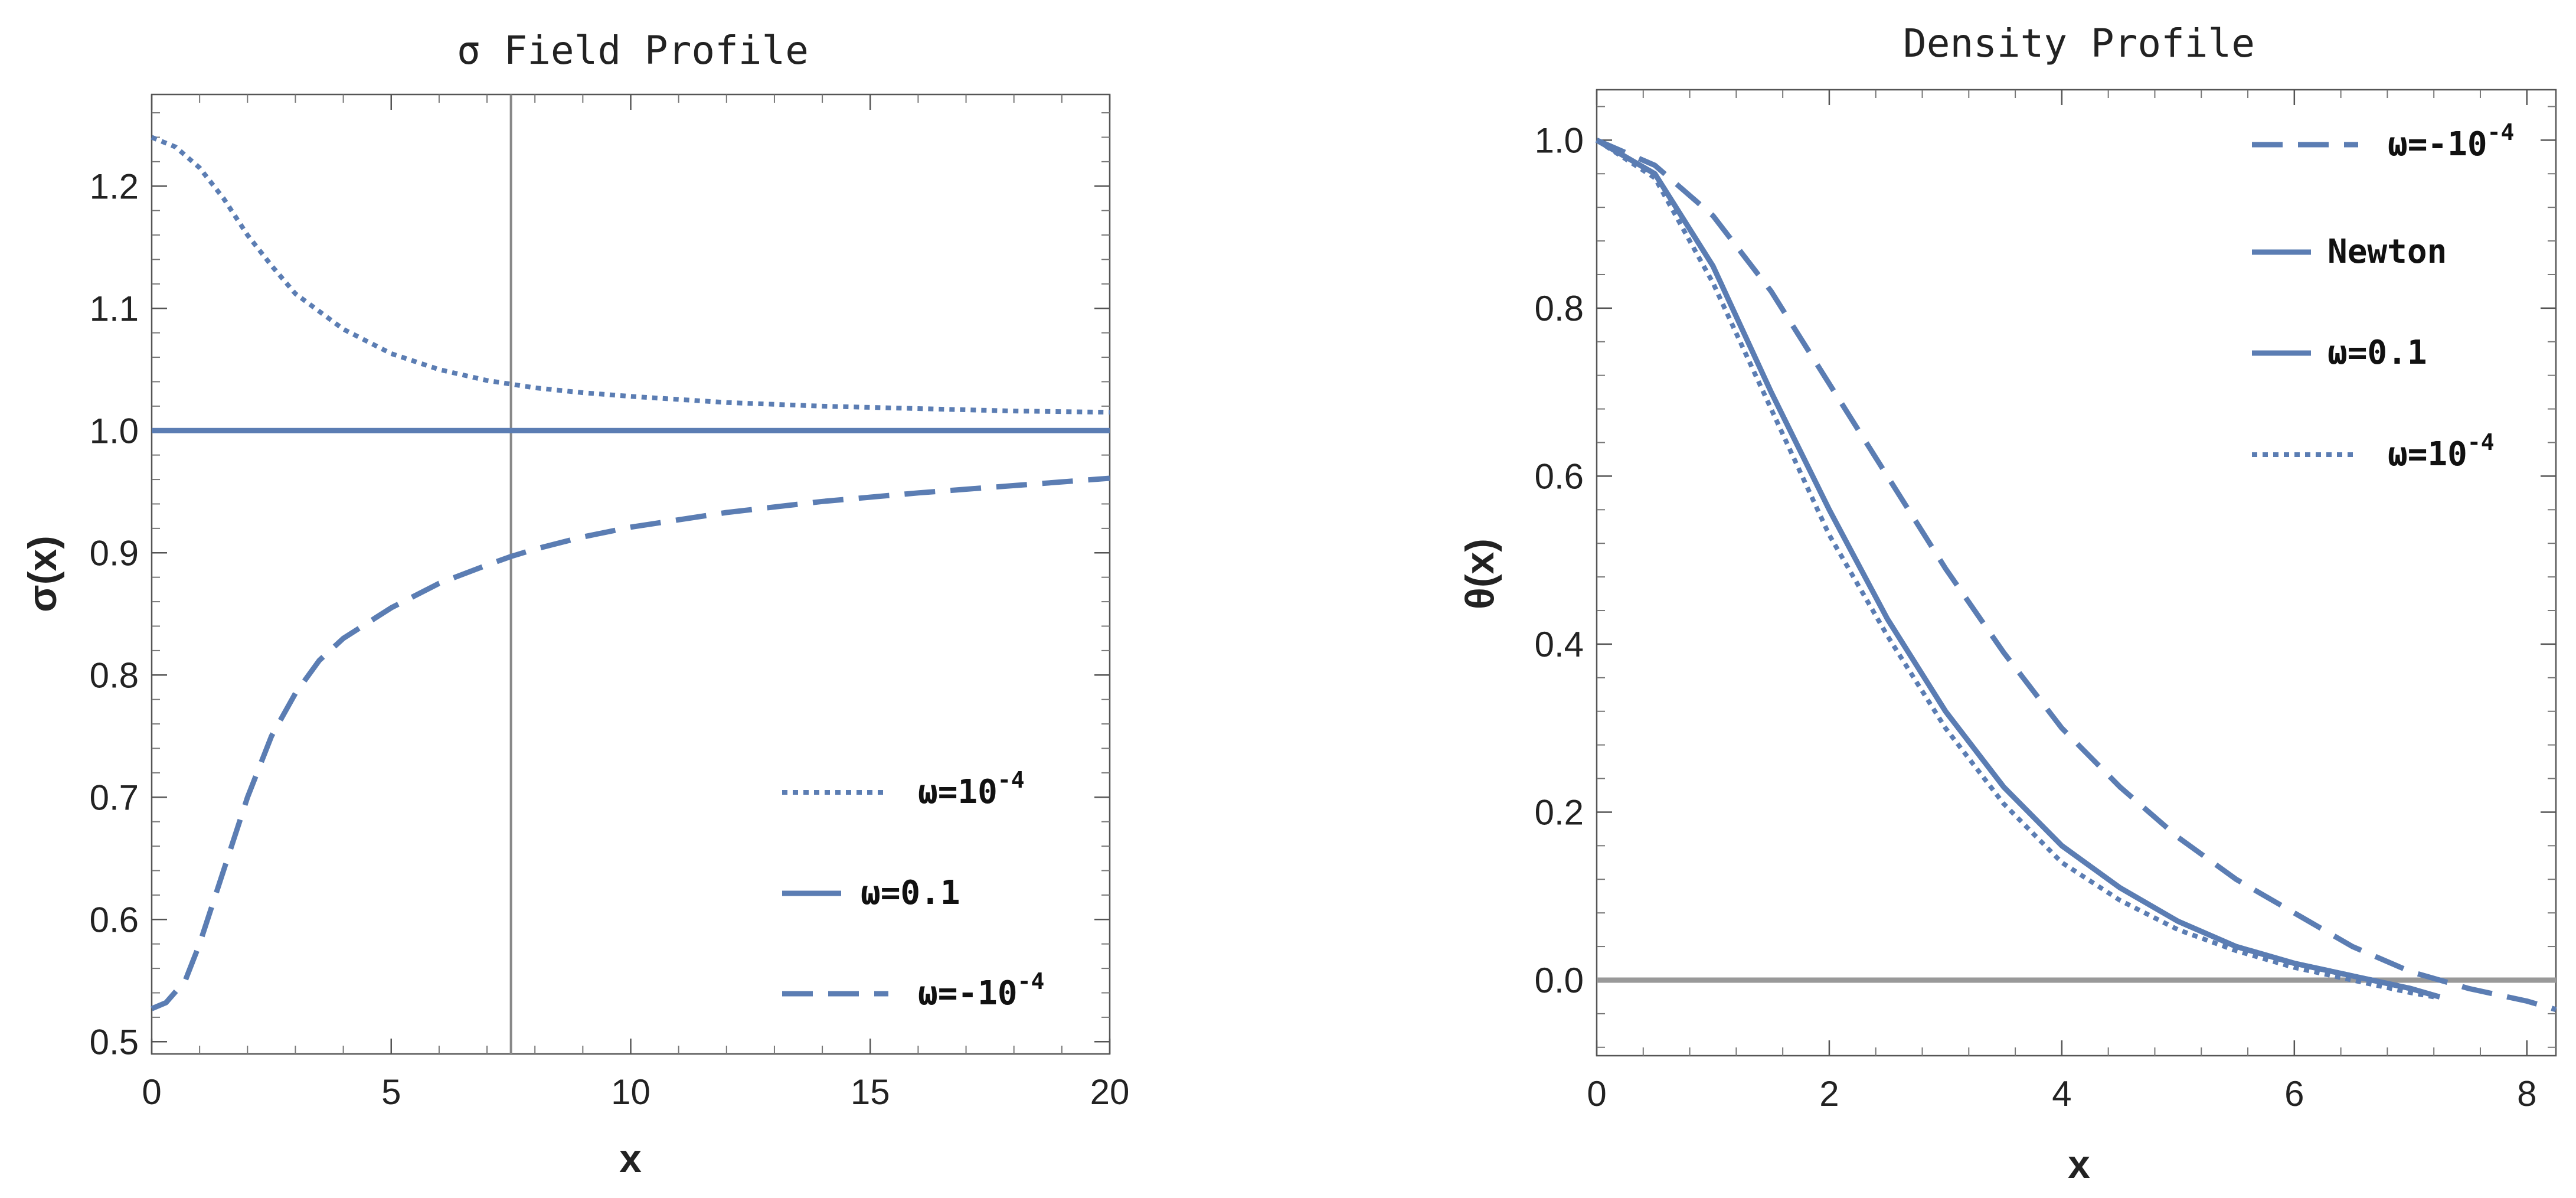  Describe the element at coordinates (114, 553) in the screenshot. I see `y-tick-label: 0.9` at that location.